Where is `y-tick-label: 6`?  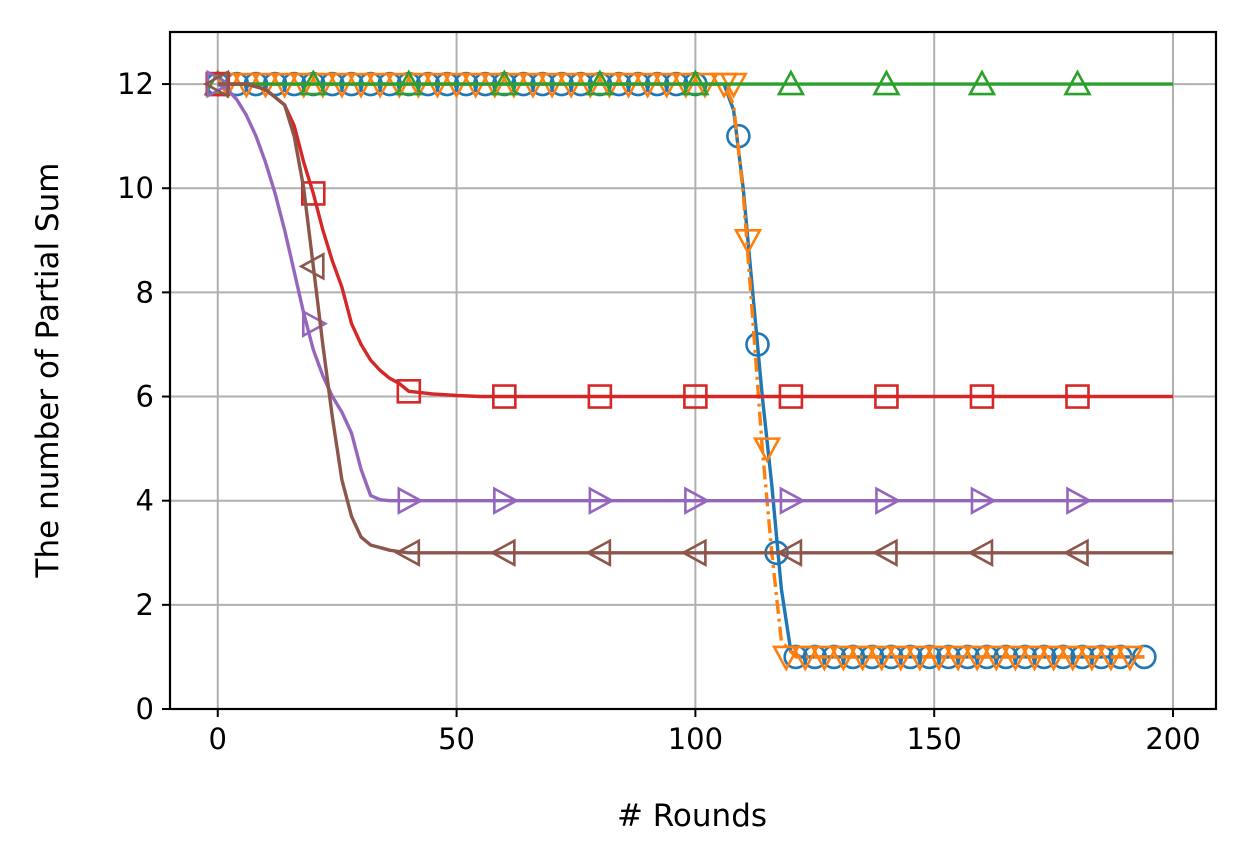
y-tick-label: 6 is located at coordinates (145, 397).